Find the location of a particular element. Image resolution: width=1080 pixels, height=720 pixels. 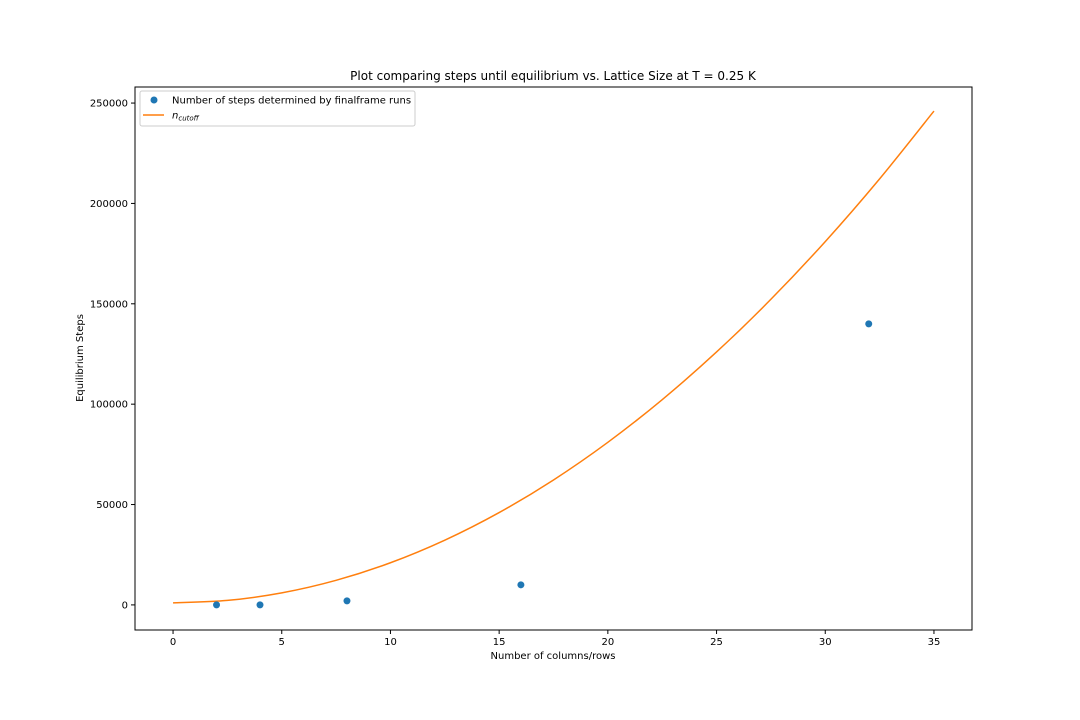

x-tick-label: 10 is located at coordinates (390, 642).